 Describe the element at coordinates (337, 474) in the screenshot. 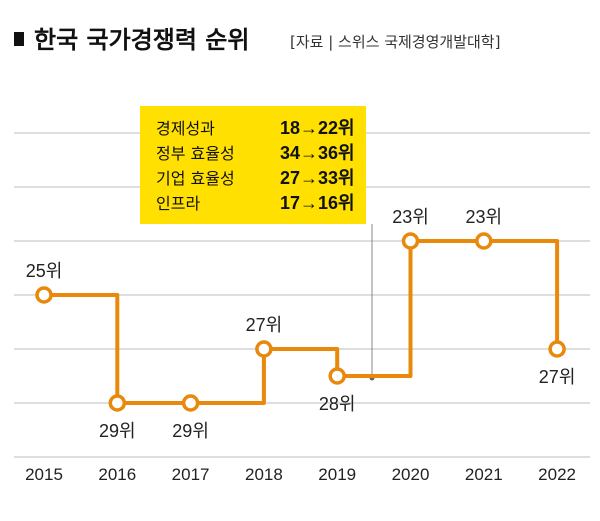

I see `x-tick-label: 2019` at that location.